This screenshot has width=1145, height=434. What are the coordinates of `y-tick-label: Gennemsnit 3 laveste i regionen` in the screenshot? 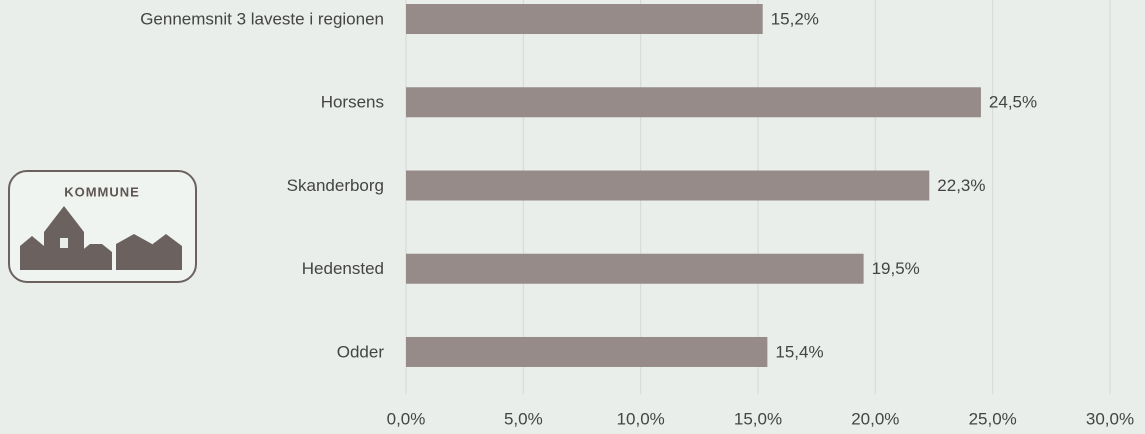 It's located at (262, 19).